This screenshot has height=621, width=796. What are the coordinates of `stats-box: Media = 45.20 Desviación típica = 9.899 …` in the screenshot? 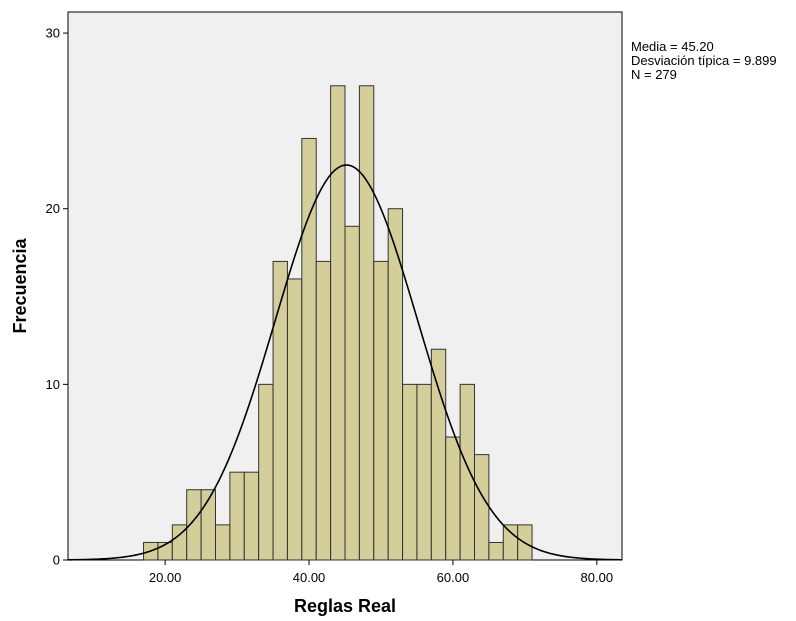 It's located at (704, 61).